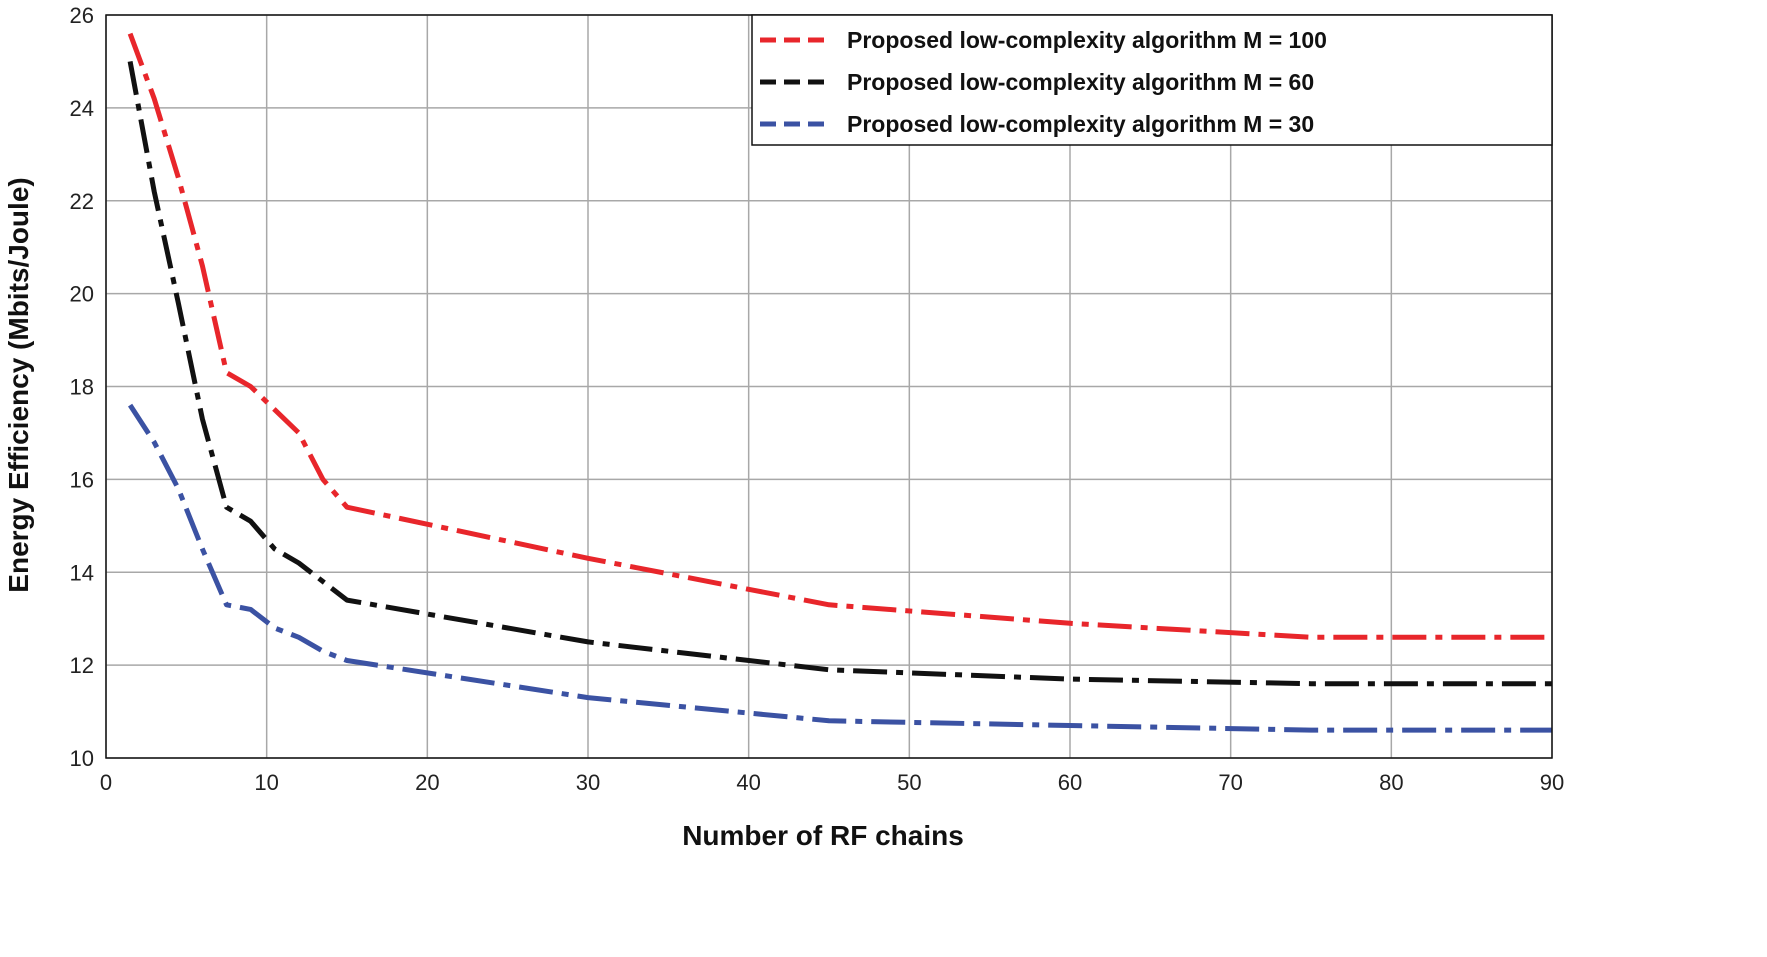 This screenshot has width=1767, height=957. What do you see at coordinates (82, 758) in the screenshot?
I see `y-tick-label: 10` at bounding box center [82, 758].